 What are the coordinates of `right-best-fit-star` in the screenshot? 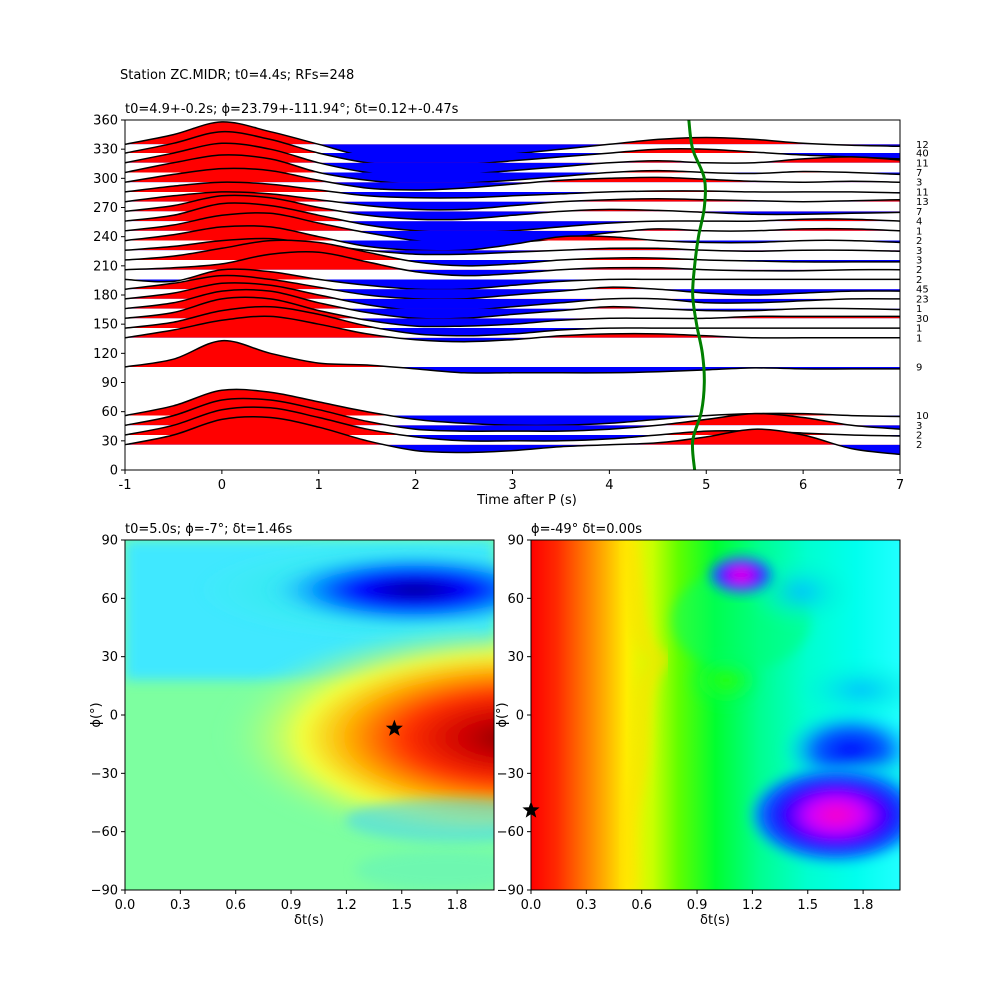 It's located at (531, 809).